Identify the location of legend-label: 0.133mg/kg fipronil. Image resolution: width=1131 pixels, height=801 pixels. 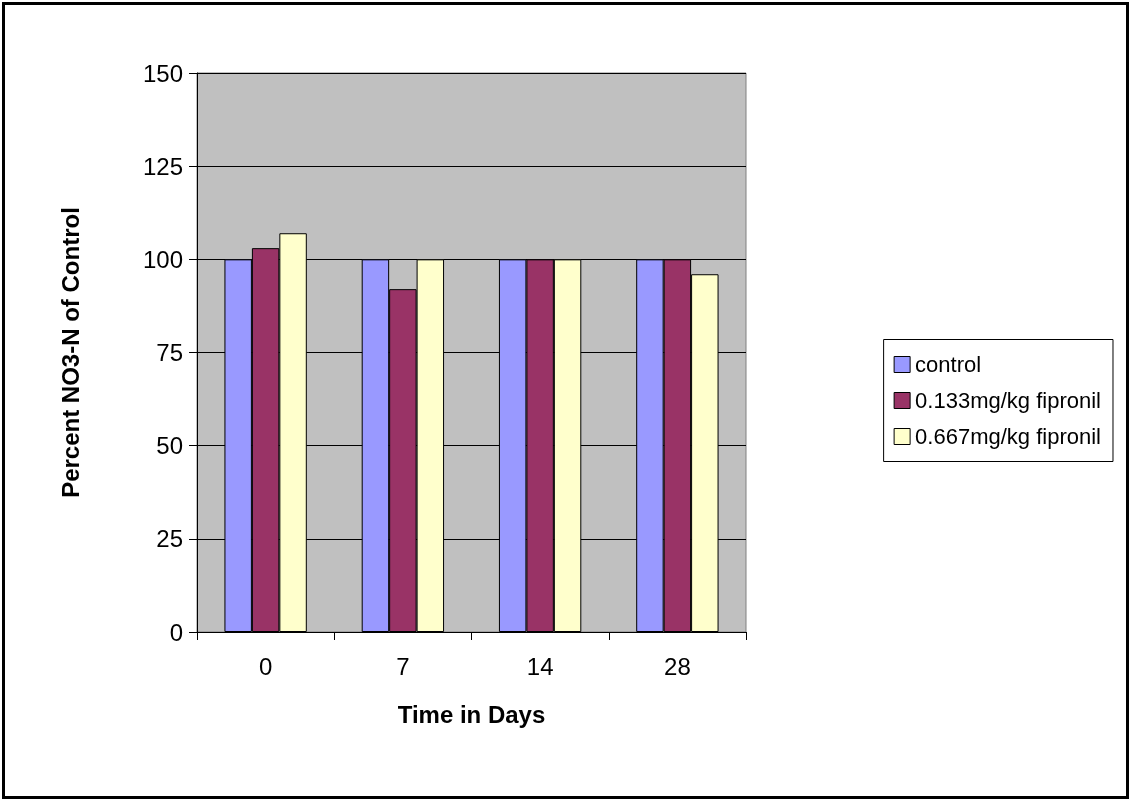
(1008, 400).